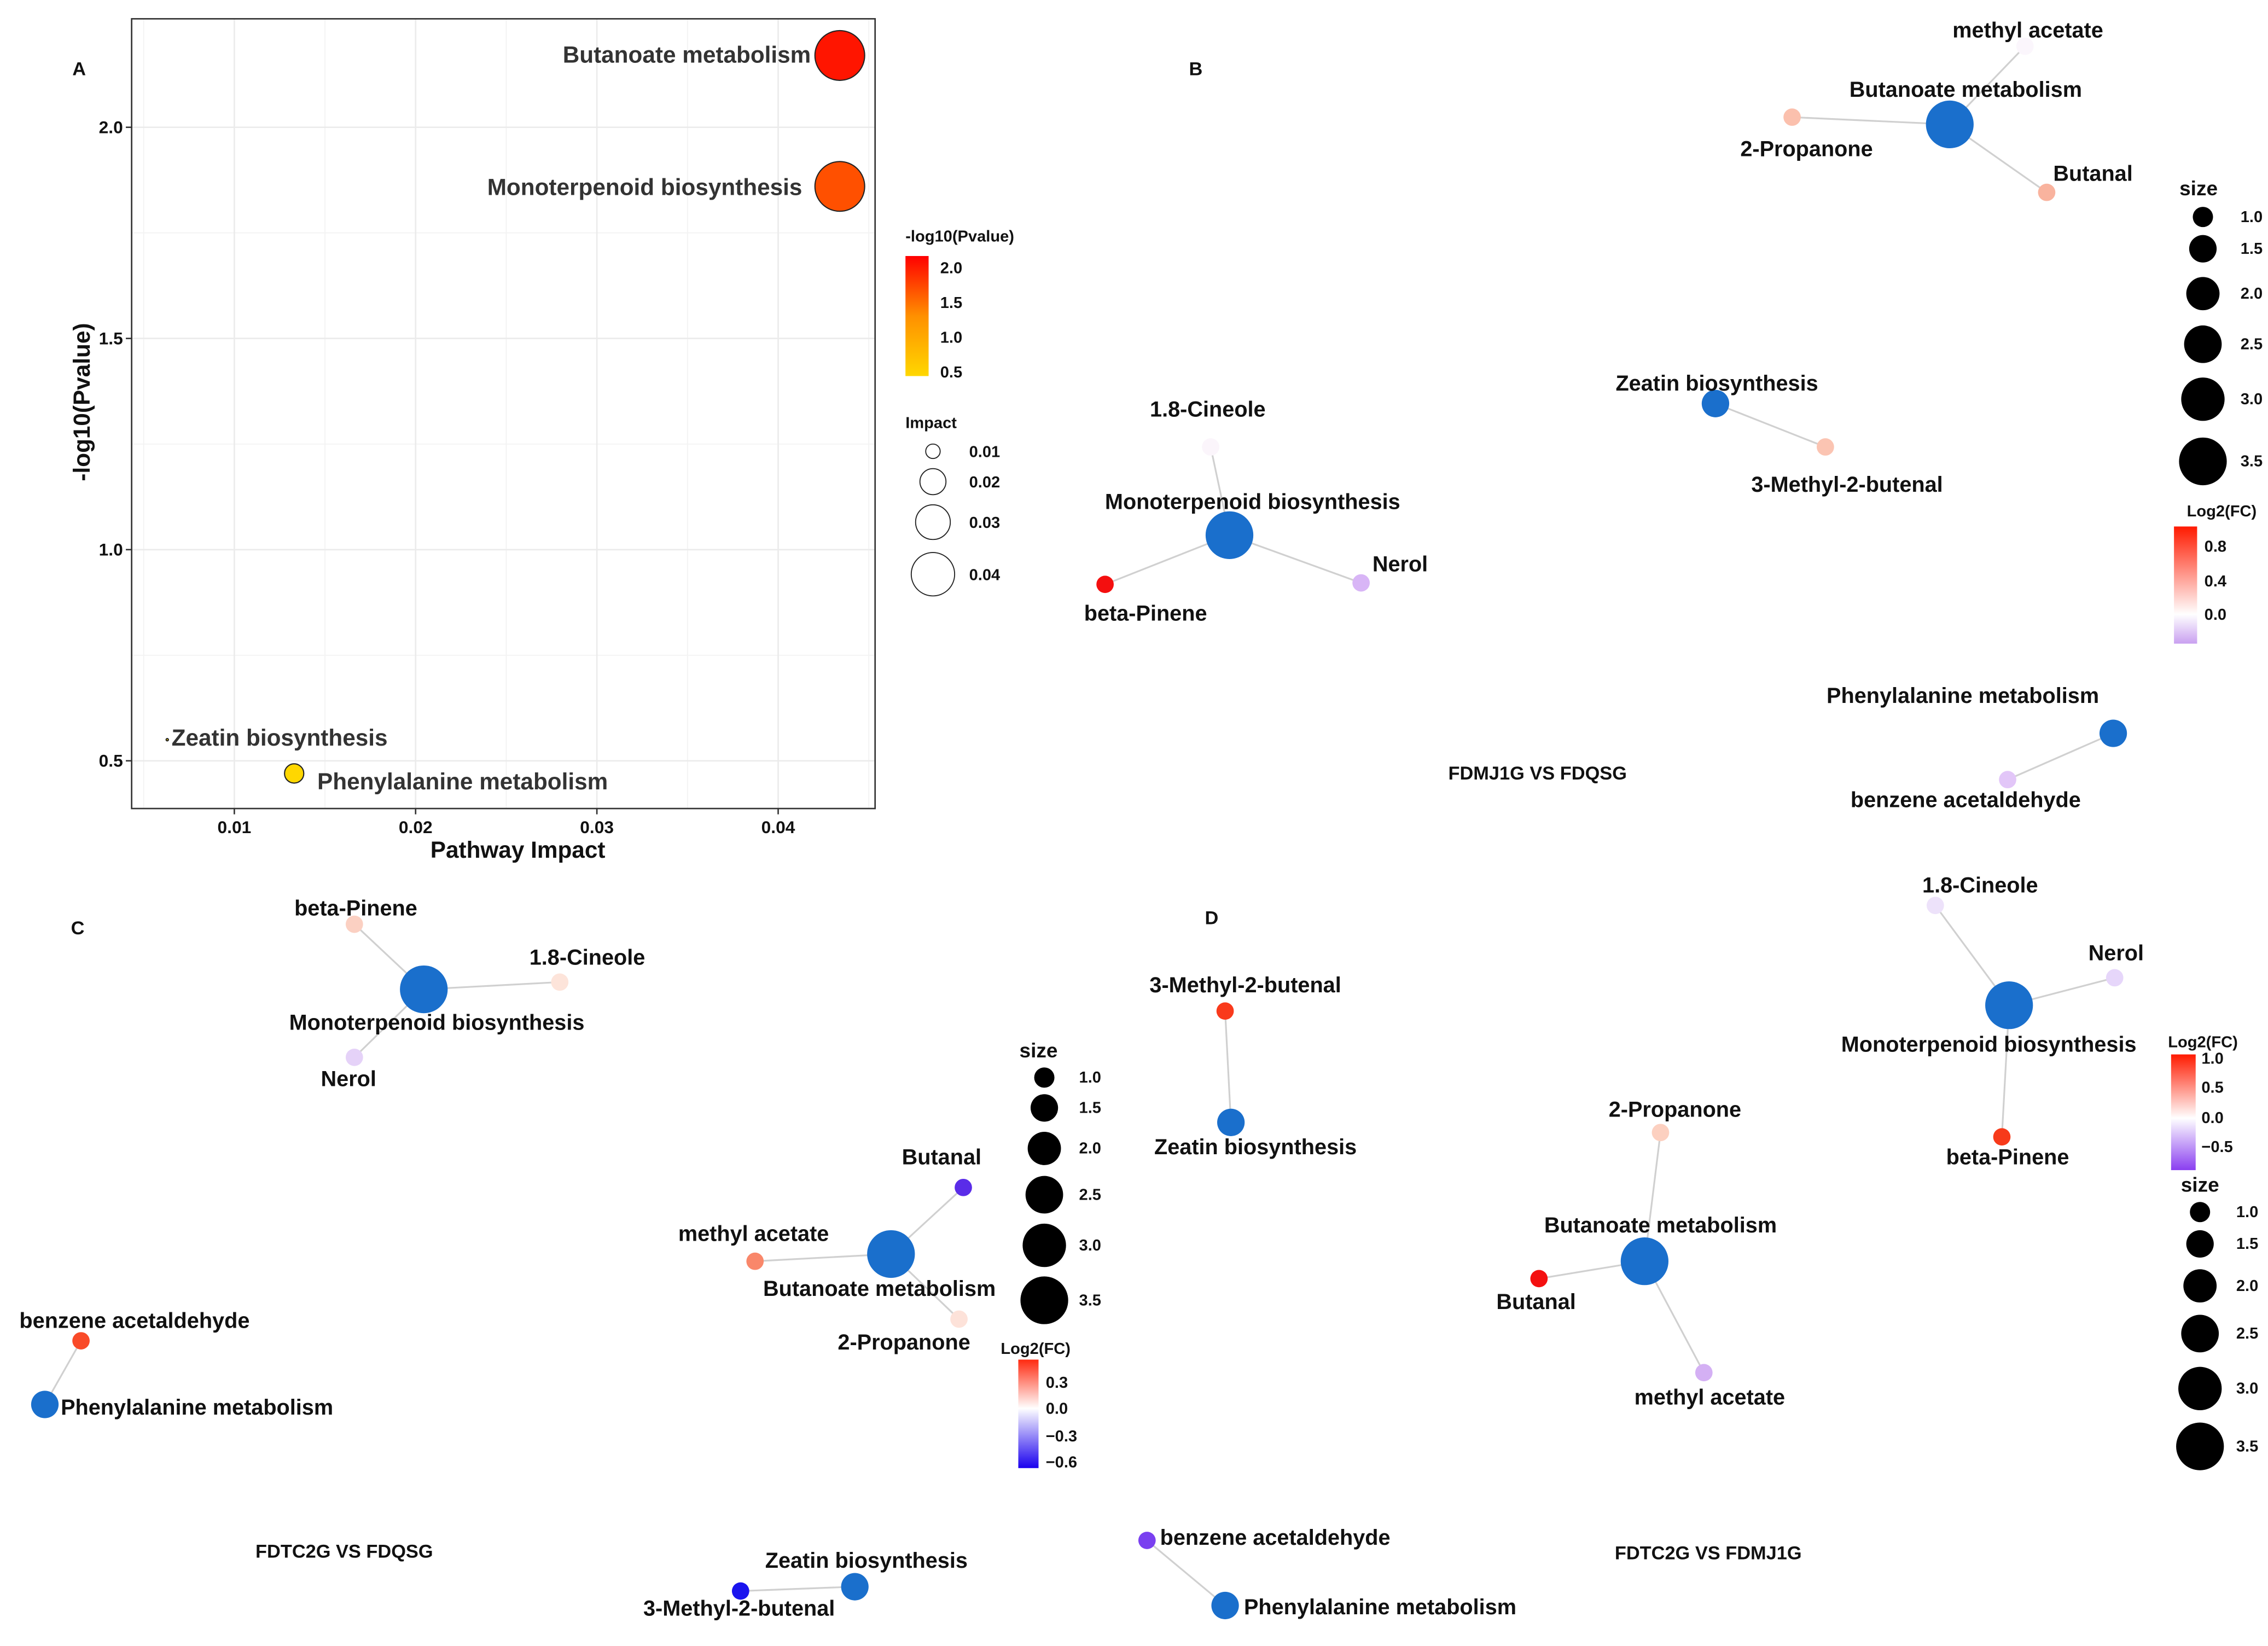 Image resolution: width=2268 pixels, height=1646 pixels. What do you see at coordinates (79, 69) in the screenshot?
I see `panel-label-a: A` at bounding box center [79, 69].